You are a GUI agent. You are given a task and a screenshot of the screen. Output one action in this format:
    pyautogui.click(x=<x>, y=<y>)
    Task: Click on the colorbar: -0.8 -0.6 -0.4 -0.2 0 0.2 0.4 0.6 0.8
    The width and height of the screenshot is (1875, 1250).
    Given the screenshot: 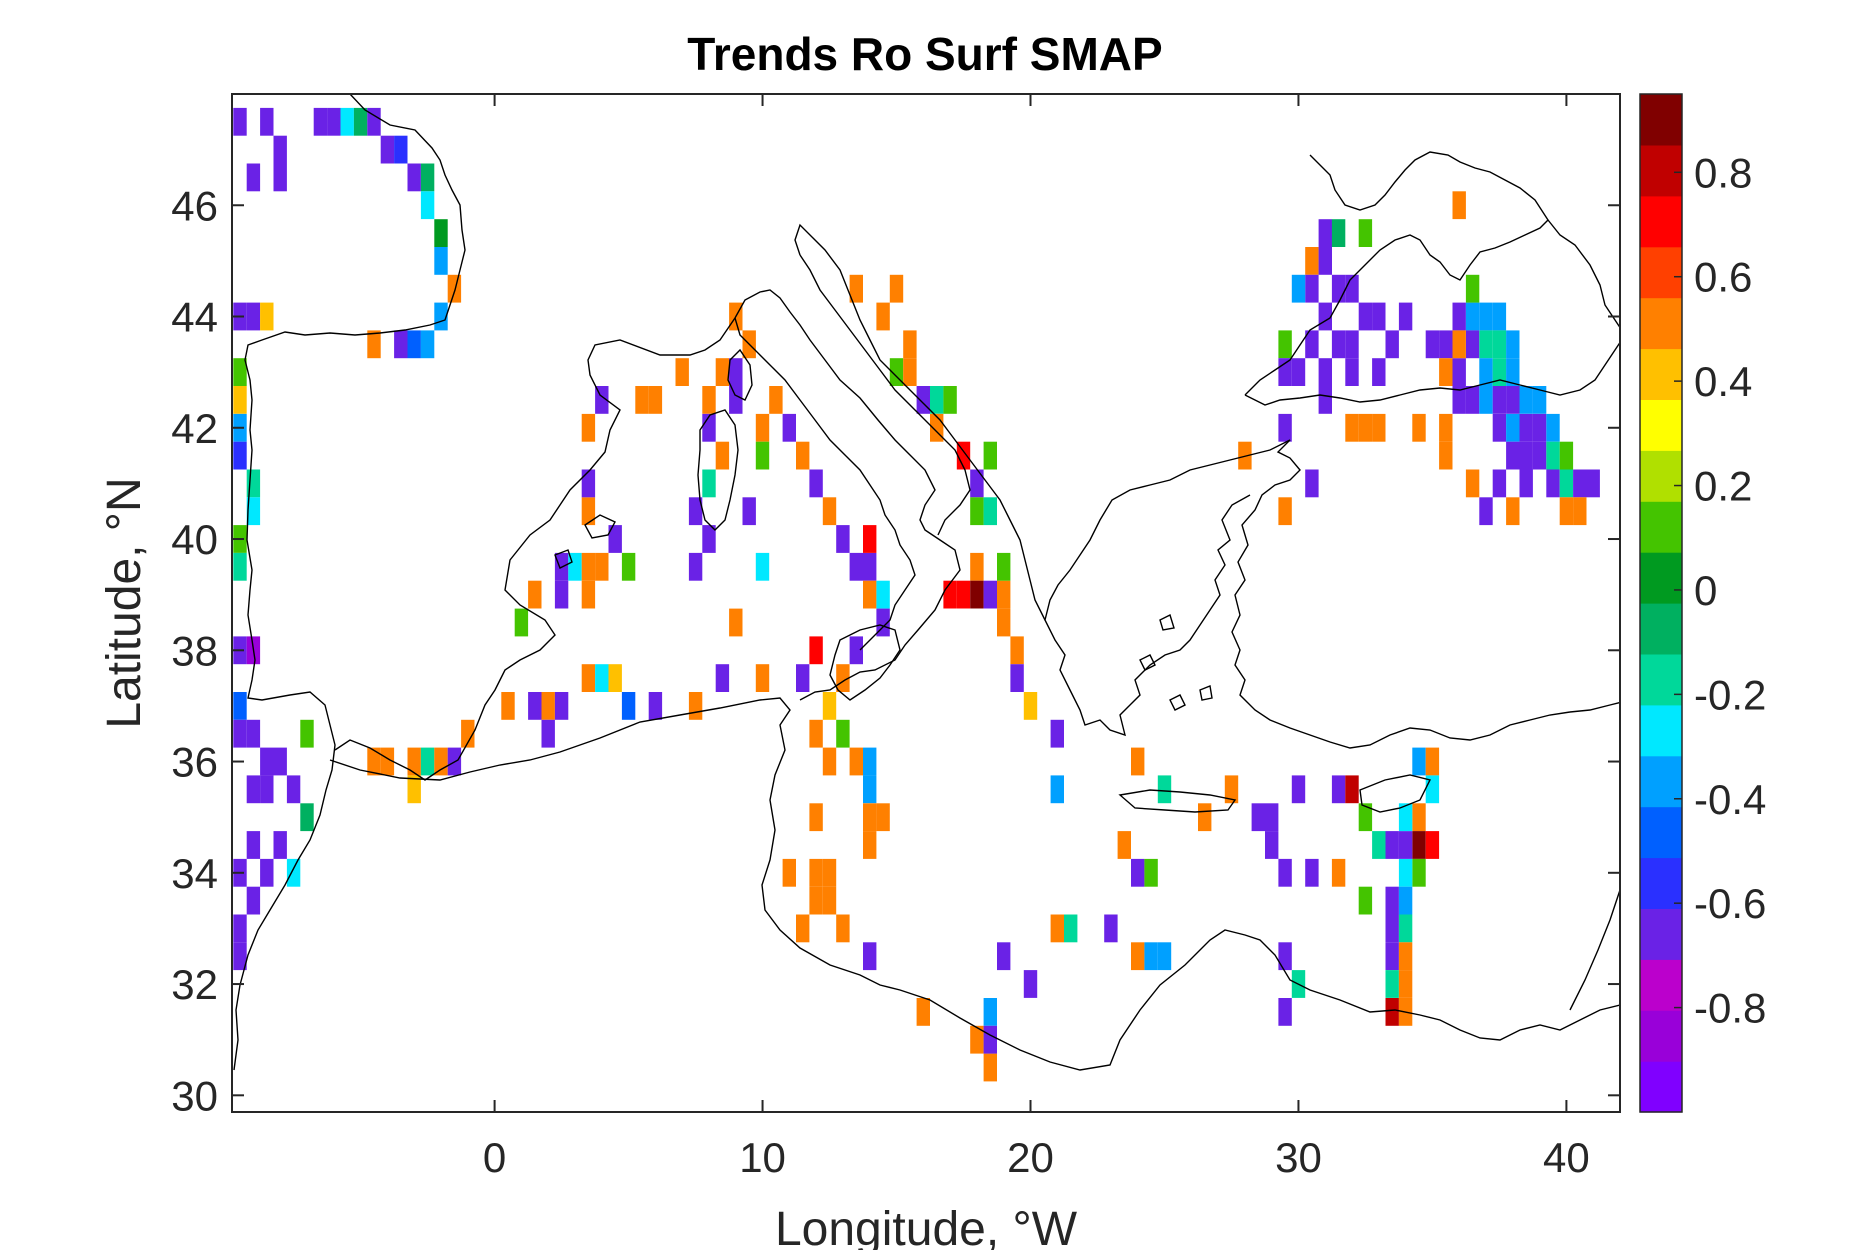 What is the action you would take?
    pyautogui.click(x=1702, y=603)
    